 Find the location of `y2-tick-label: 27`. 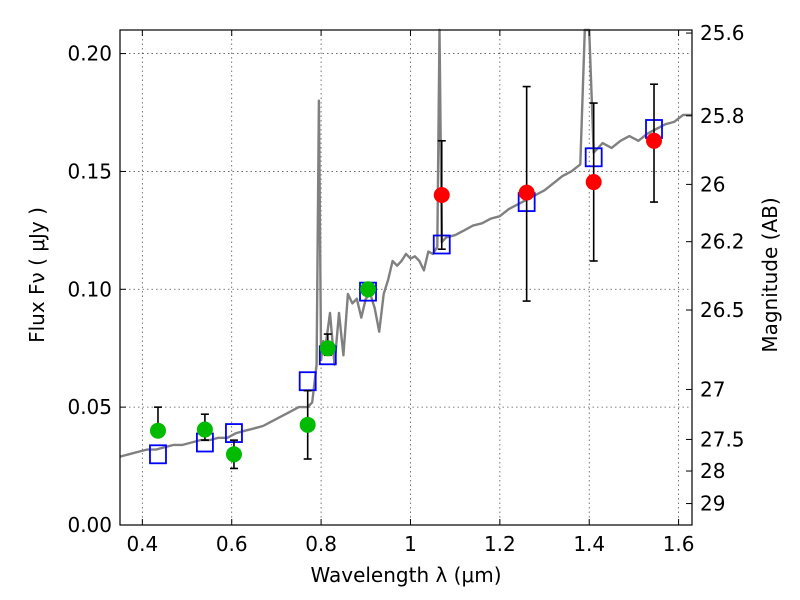

y2-tick-label: 27 is located at coordinates (712, 389).